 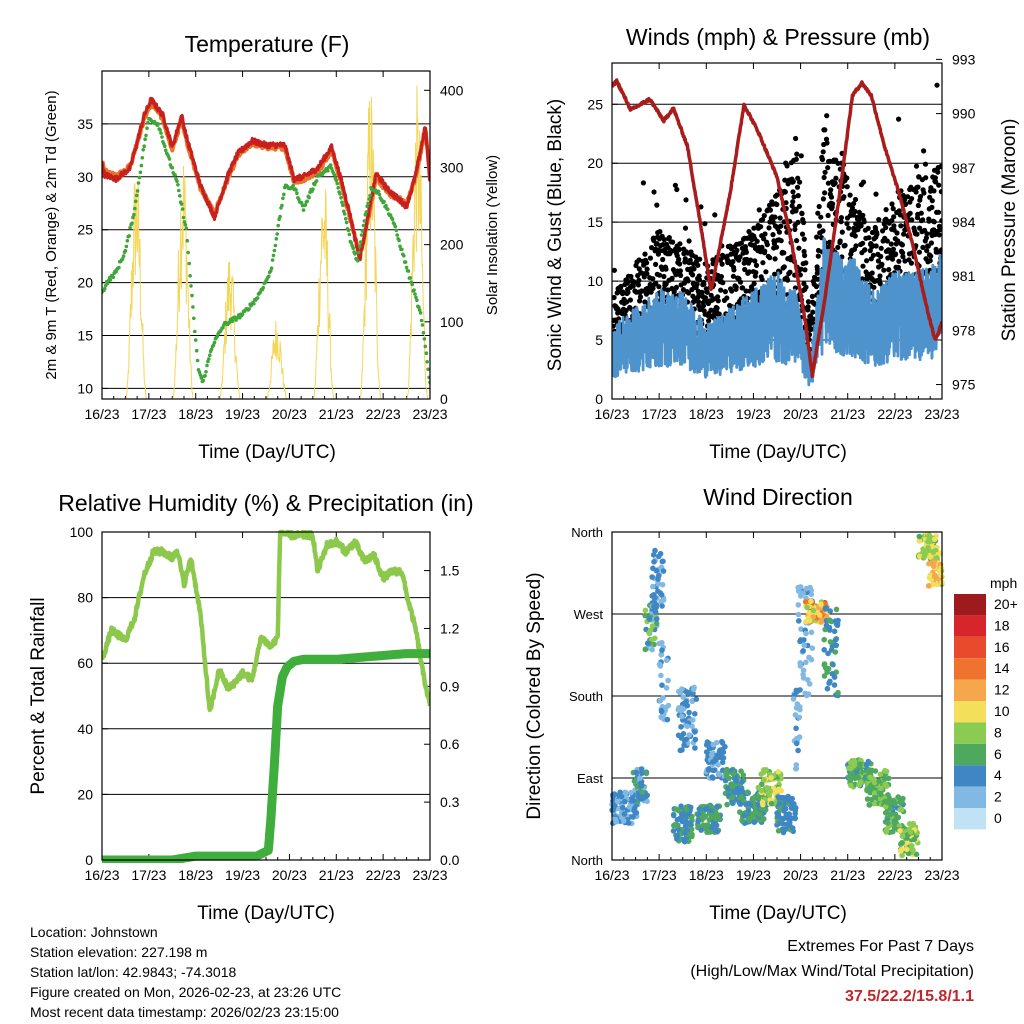 What do you see at coordinates (998, 775) in the screenshot?
I see `colorbar-label: 4` at bounding box center [998, 775].